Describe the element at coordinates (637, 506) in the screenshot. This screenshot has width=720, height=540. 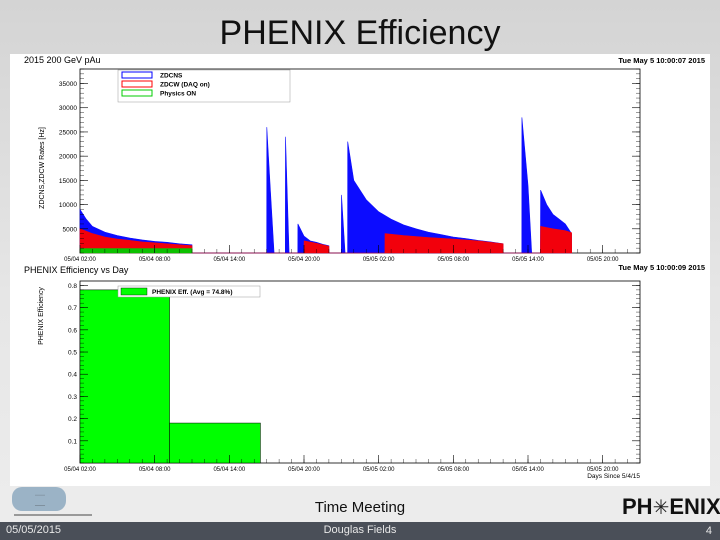
I see `phenix-logo-left: PH` at that location.